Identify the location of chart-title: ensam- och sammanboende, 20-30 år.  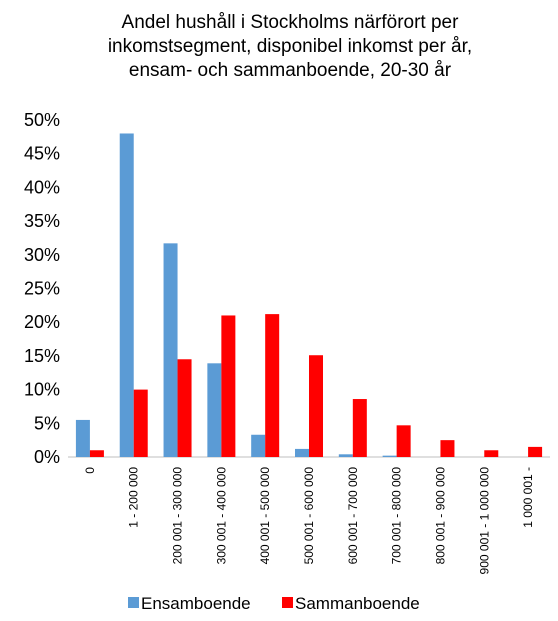
(290, 70).